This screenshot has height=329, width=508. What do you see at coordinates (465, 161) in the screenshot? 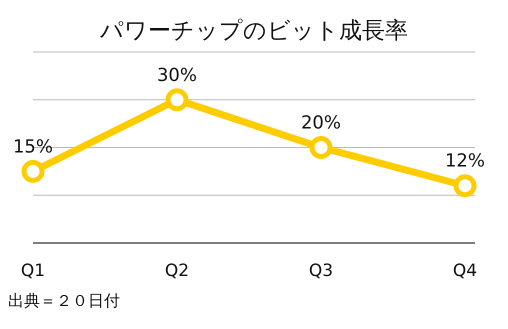
I see `data-label: 12%` at bounding box center [465, 161].